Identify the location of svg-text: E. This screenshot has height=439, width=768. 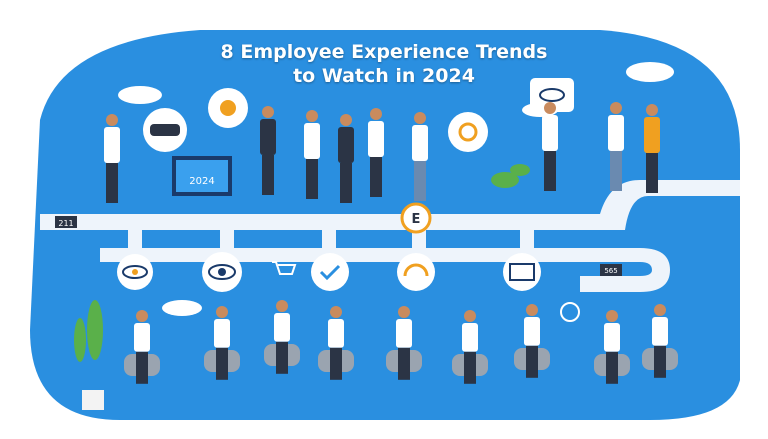
(416, 219).